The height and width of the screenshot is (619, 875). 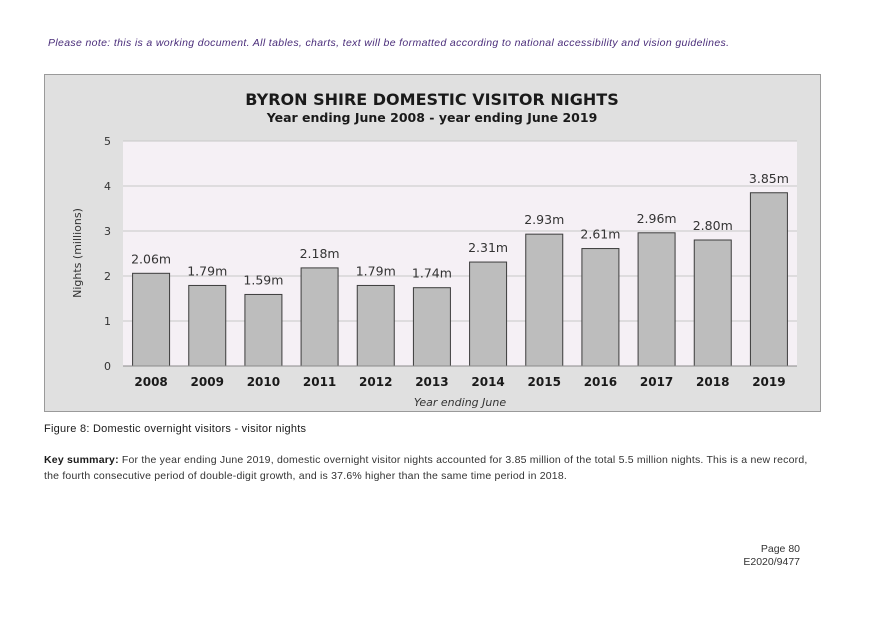 I want to click on data-label-2019: 3.85m, so click(x=769, y=178).